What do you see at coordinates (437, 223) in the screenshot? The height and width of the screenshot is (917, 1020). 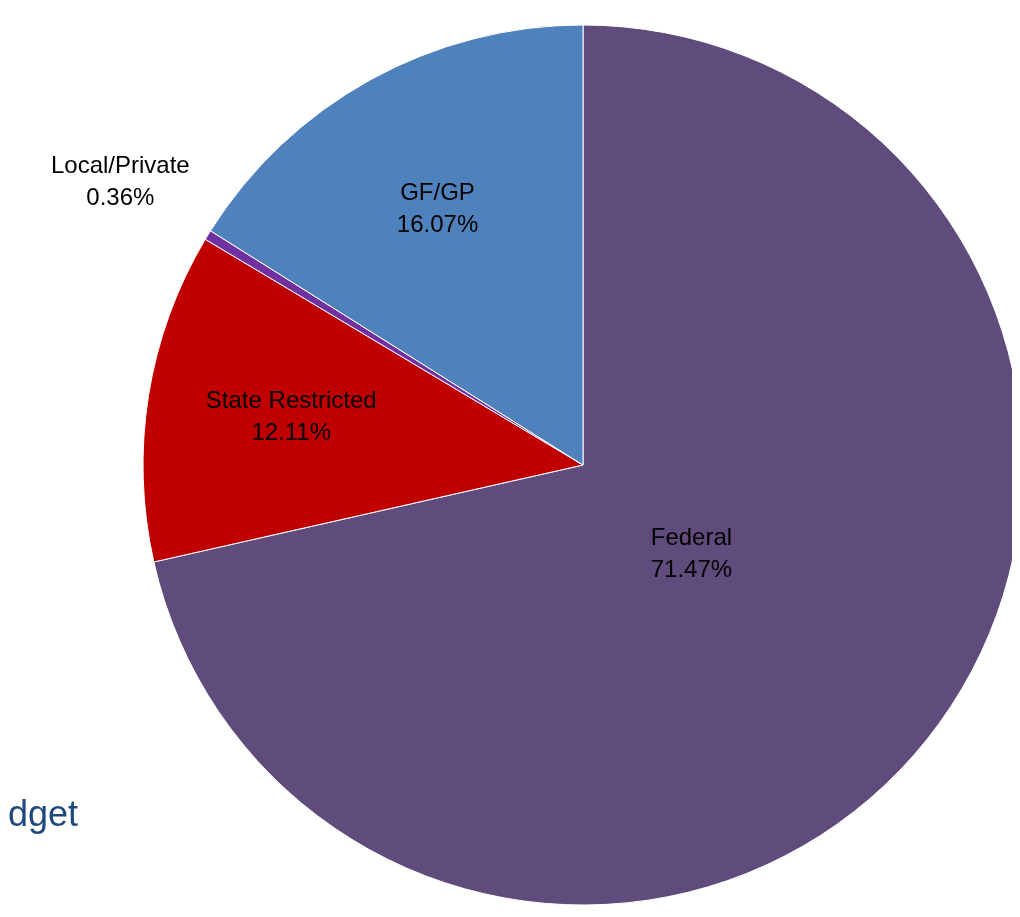 I see `data-label: 16.07%` at bounding box center [437, 223].